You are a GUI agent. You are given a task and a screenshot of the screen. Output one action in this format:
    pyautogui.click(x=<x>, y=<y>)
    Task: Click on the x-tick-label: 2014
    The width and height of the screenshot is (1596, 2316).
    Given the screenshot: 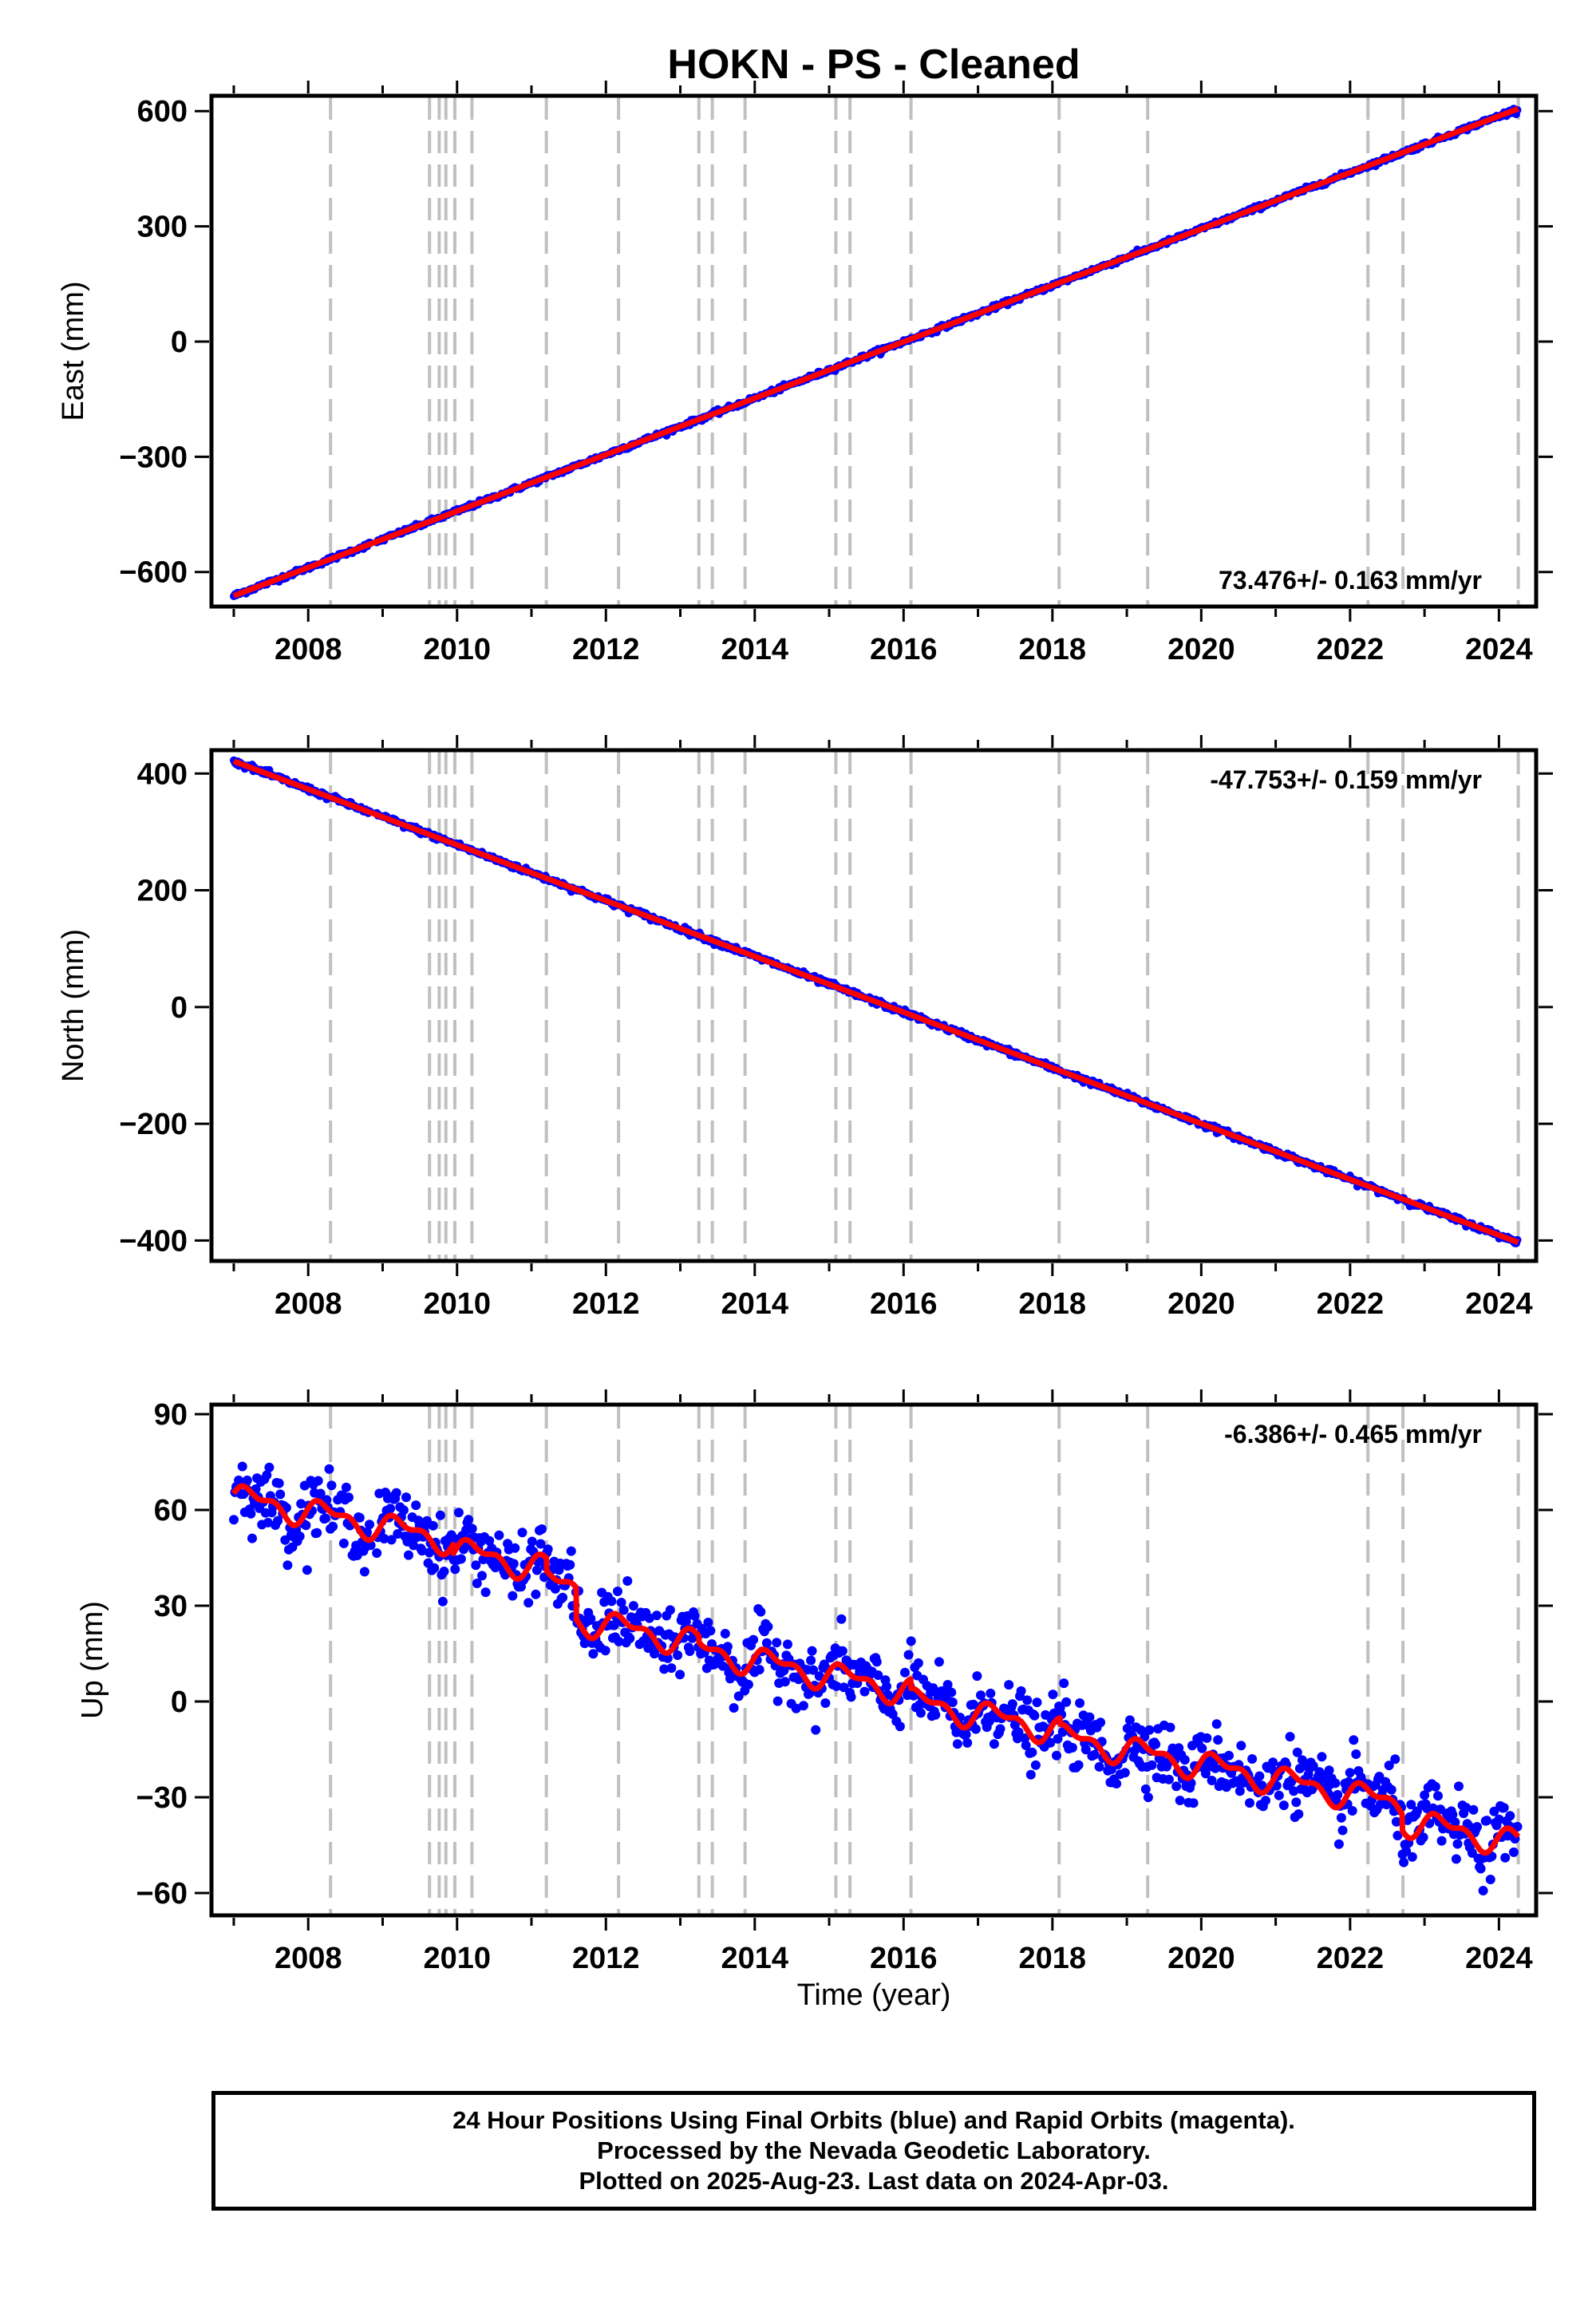 What is the action you would take?
    pyautogui.click(x=755, y=1304)
    